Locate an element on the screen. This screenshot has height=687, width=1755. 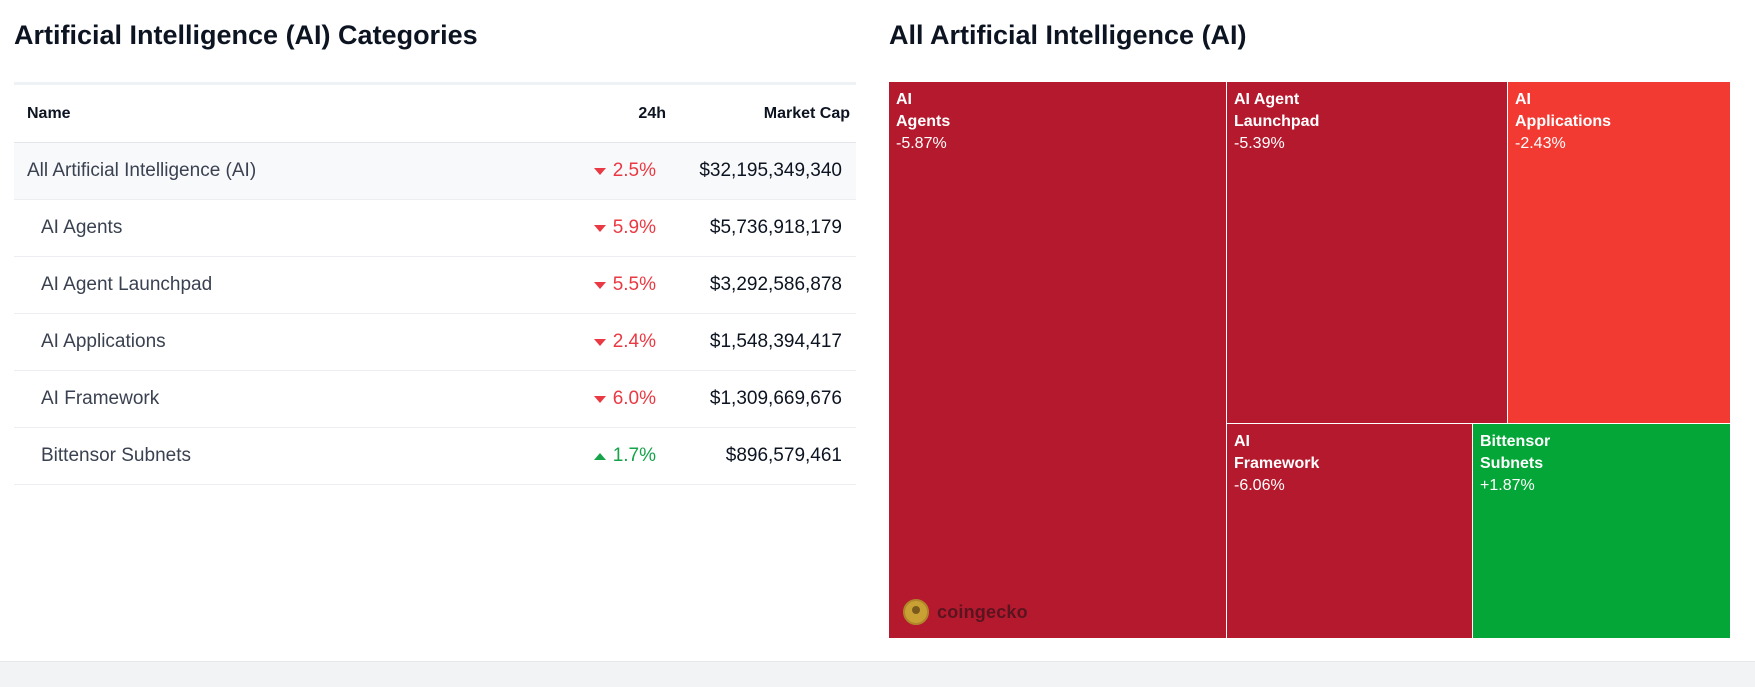
market-cap-value: $896,579,461 is located at coordinates (783, 455).